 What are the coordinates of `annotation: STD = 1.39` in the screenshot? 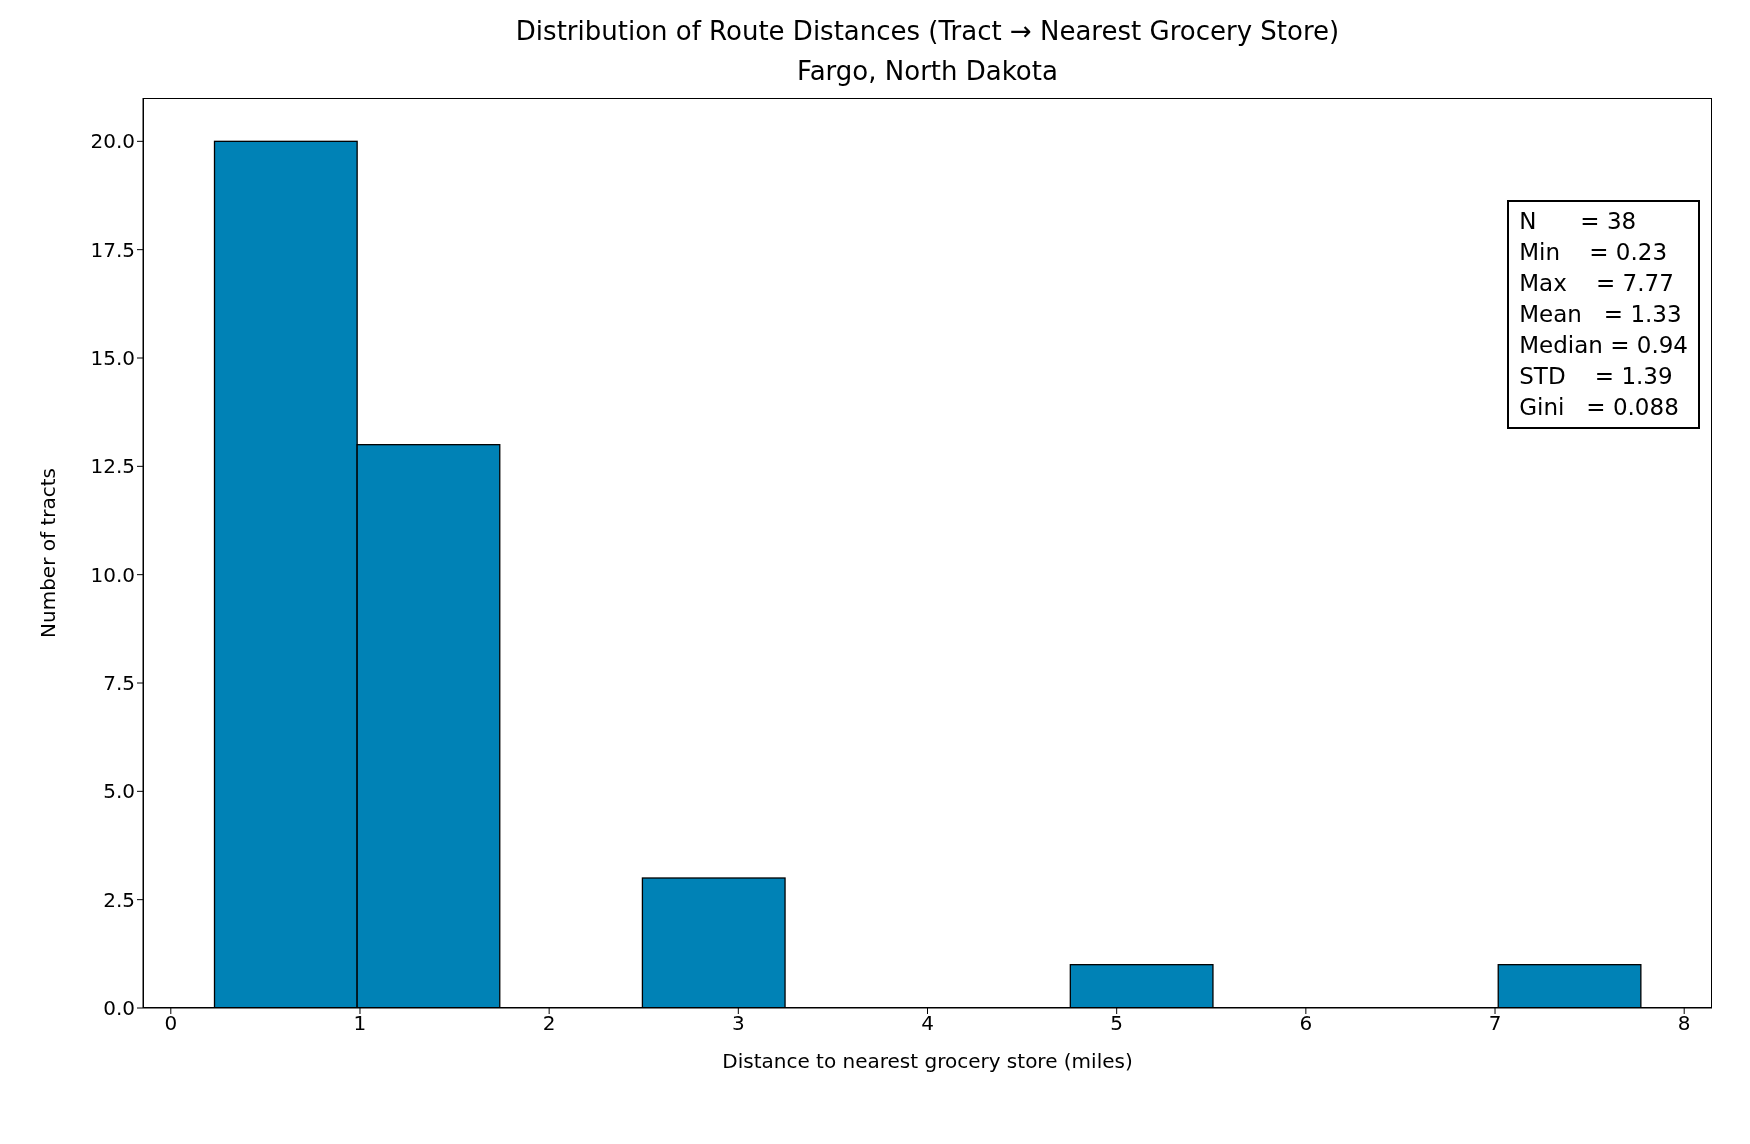 It's located at (1596, 376).